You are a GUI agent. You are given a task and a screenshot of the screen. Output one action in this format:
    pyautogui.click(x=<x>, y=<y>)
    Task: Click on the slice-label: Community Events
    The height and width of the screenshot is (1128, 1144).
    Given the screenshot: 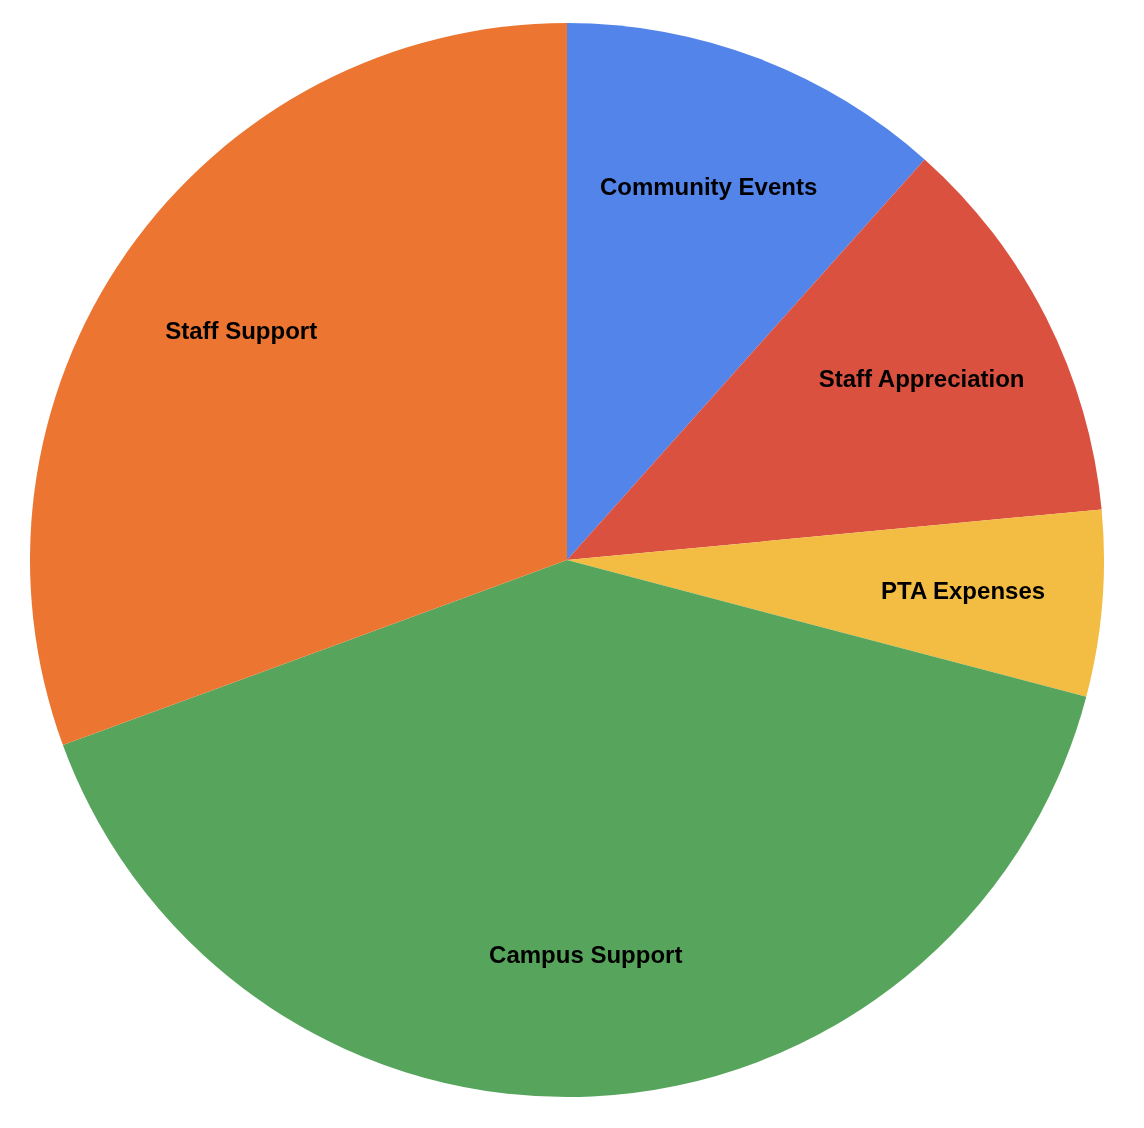 What is the action you would take?
    pyautogui.click(x=708, y=187)
    